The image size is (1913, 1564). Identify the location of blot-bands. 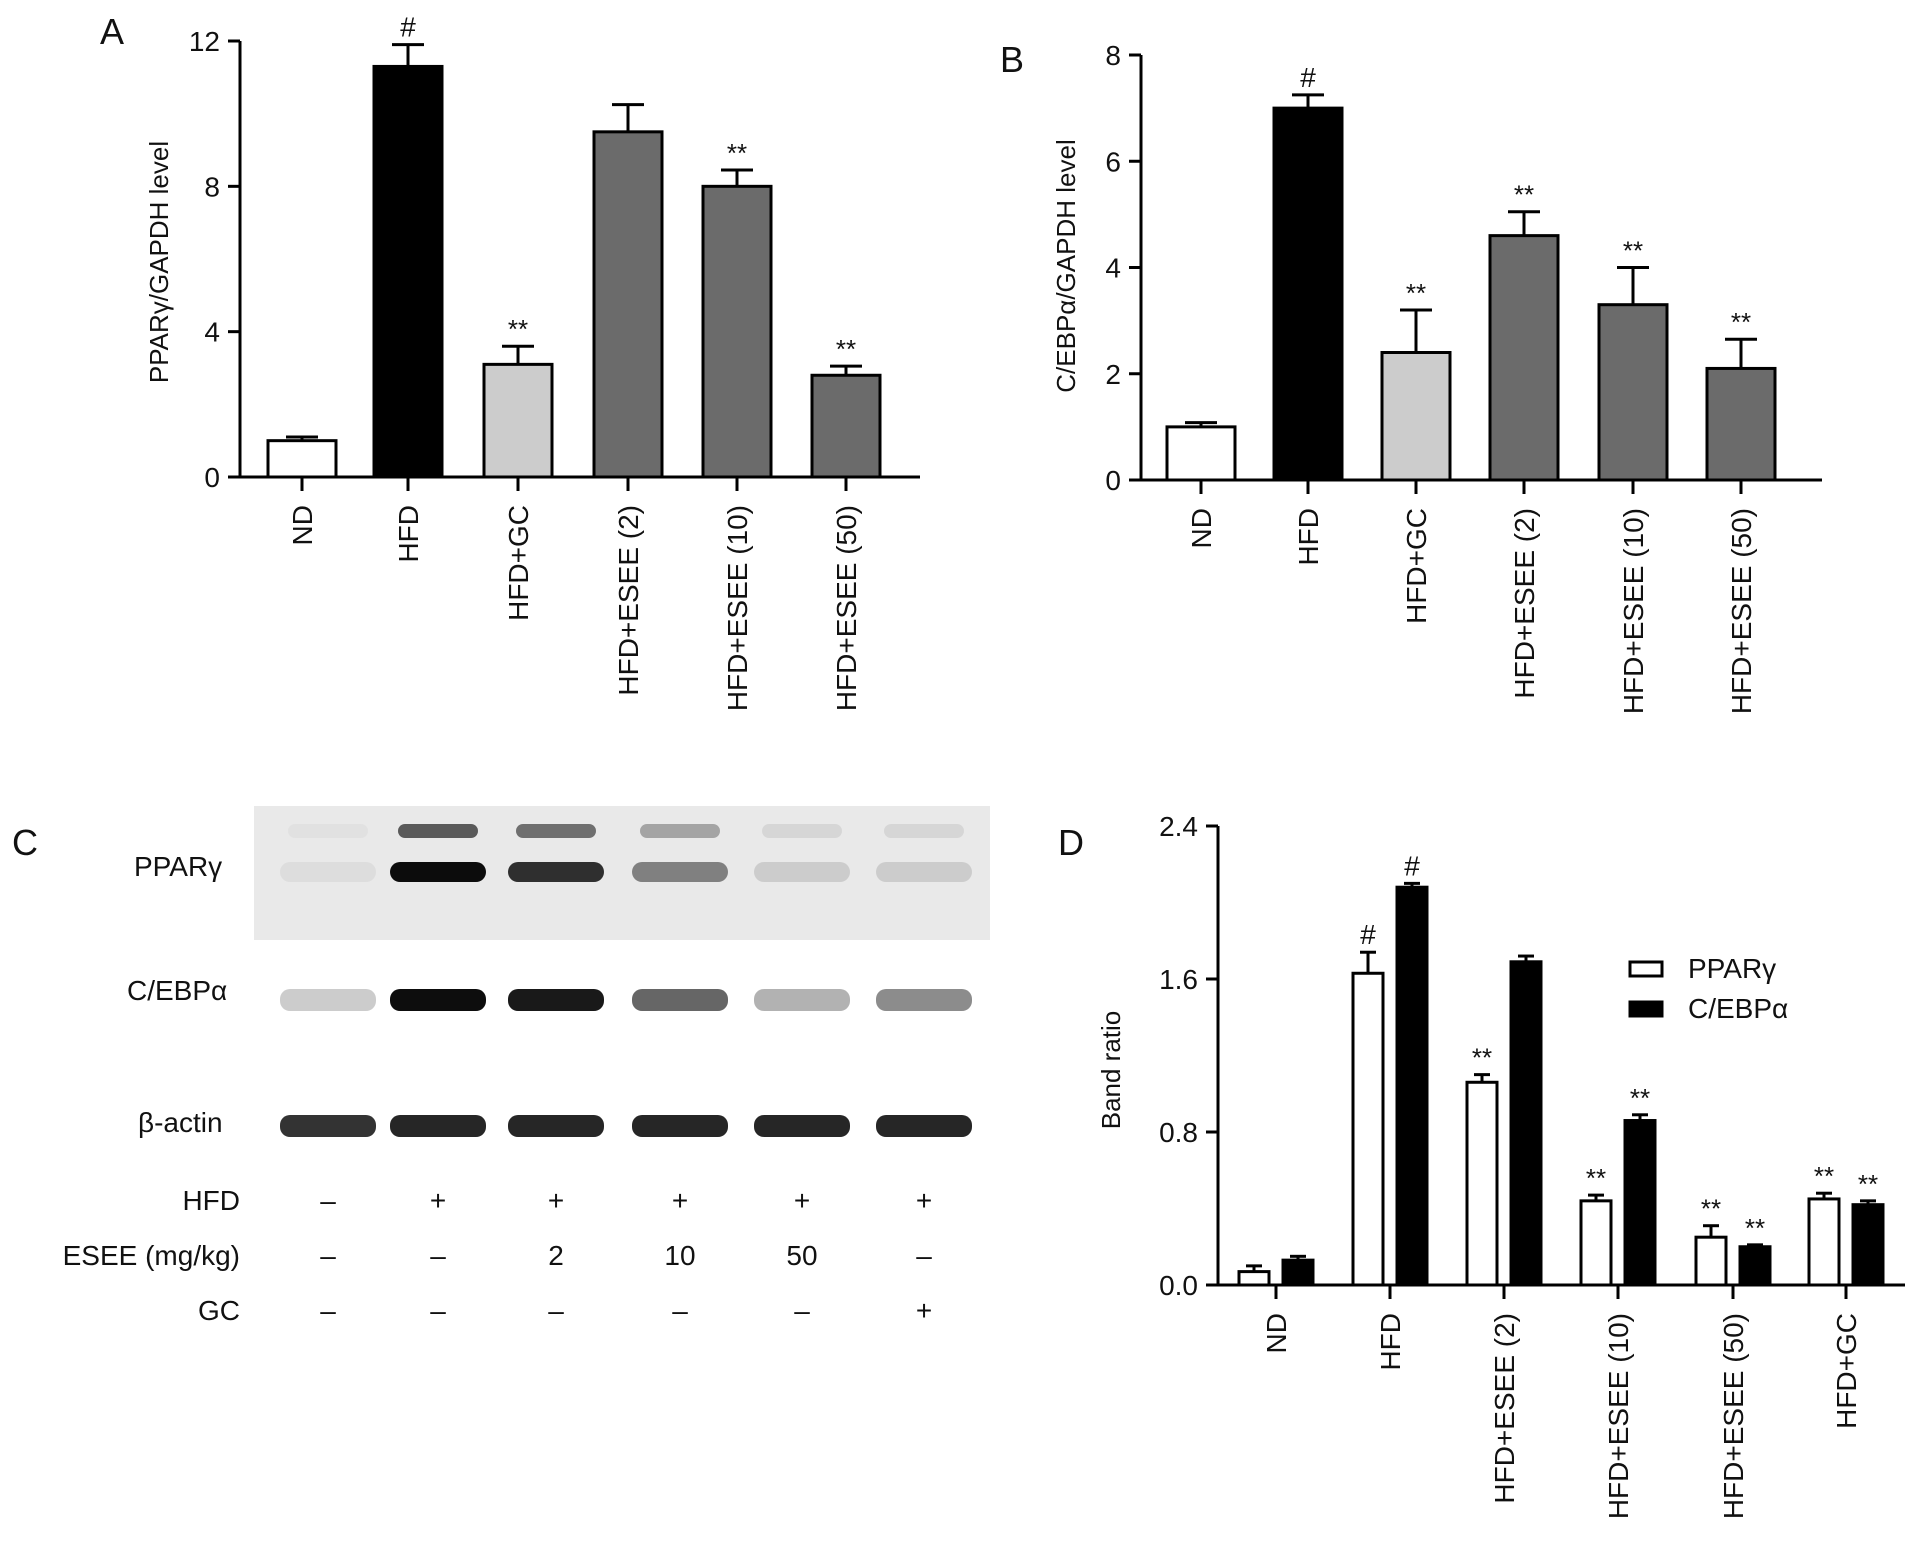
(626, 980).